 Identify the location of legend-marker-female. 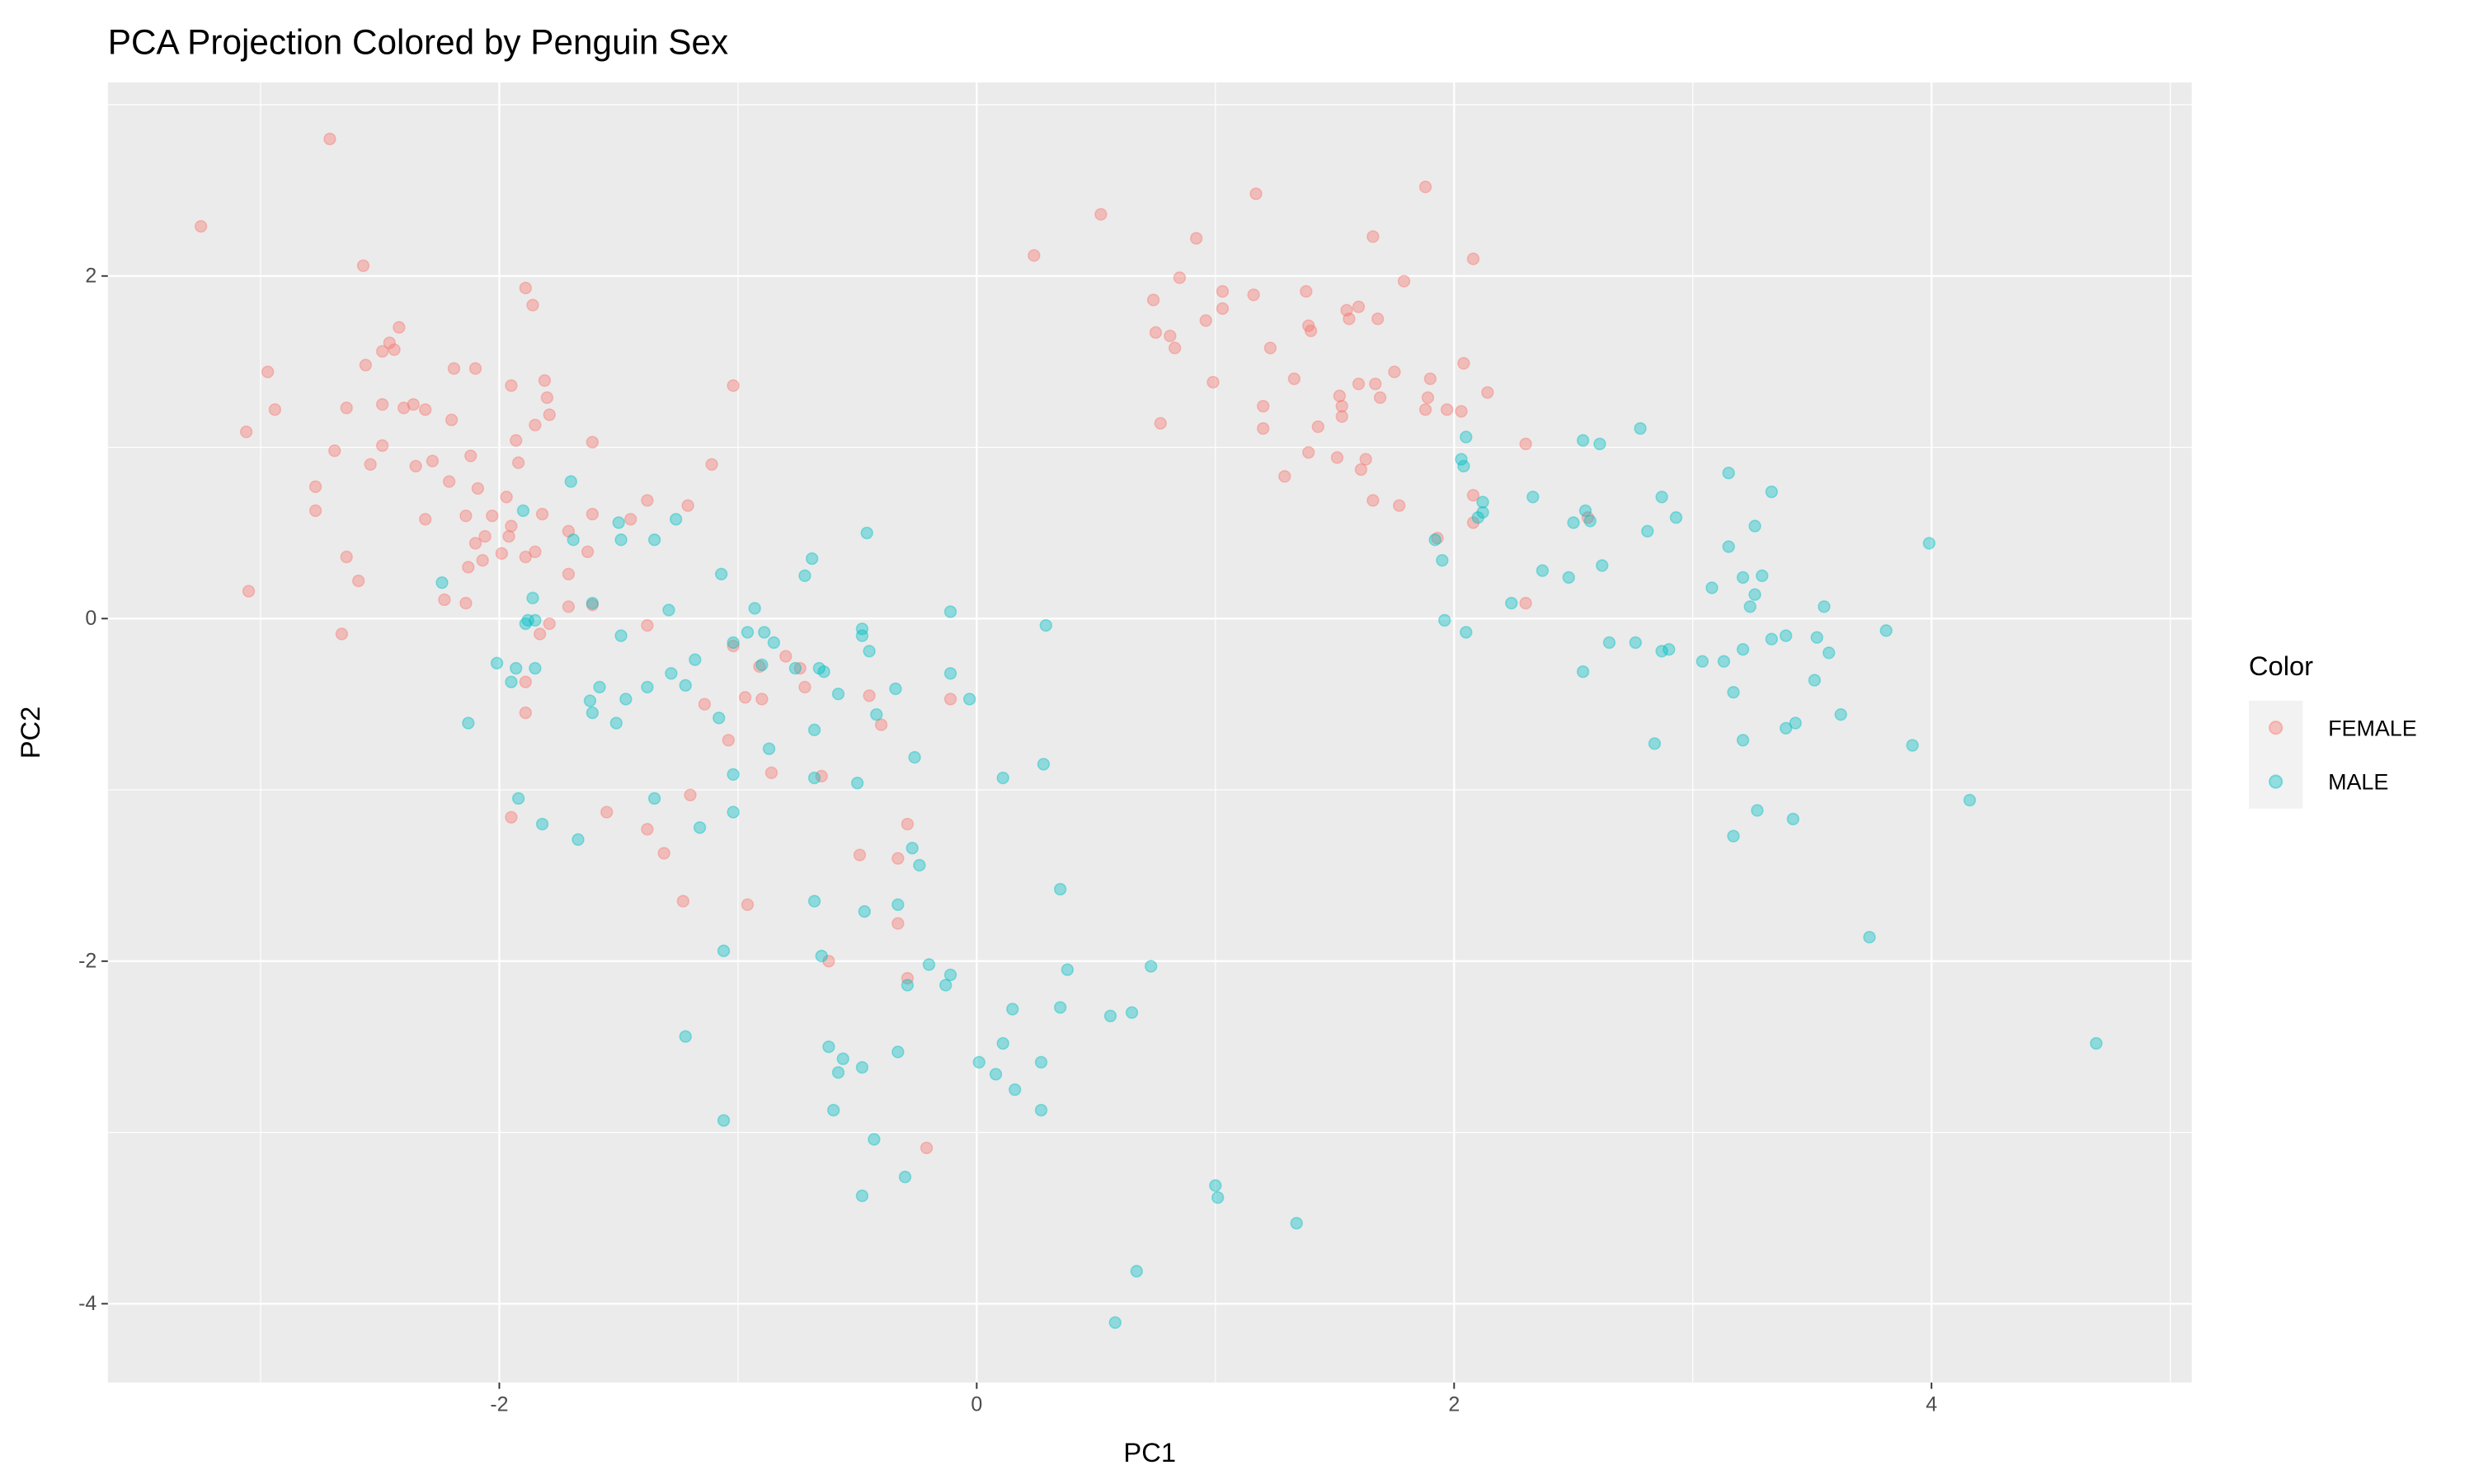
(2276, 728).